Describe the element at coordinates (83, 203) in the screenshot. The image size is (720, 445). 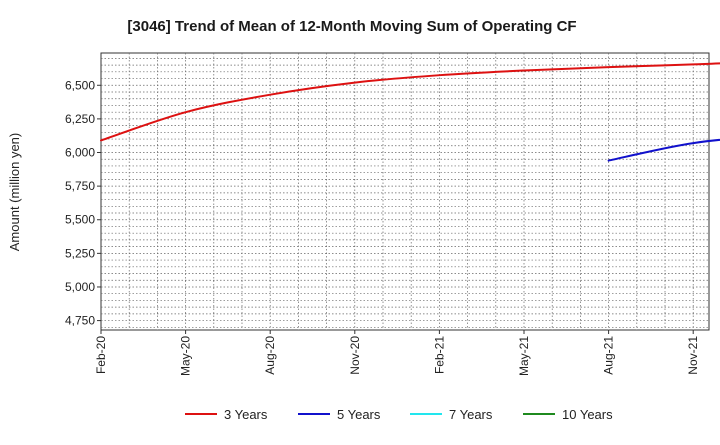
I see `y-axis-ticks: 4,750 5,000 5,250 5,500 5,750 6,000 6,250 6,500` at that location.